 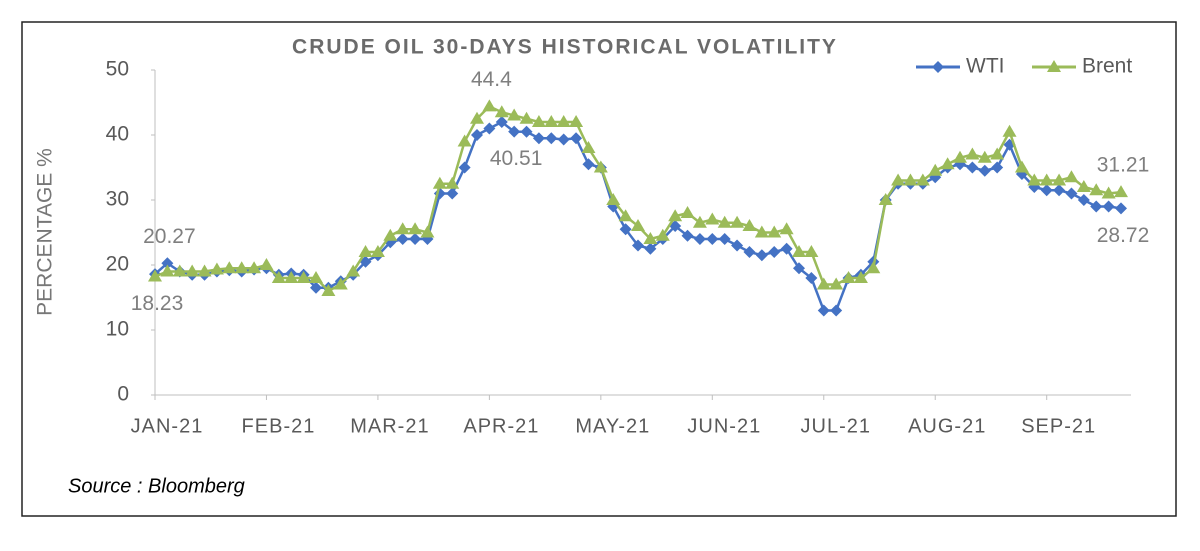 I want to click on chart-title: CRUDE OIL 30-DAYS HISTORICAL VOLATILITY, so click(x=565, y=47).